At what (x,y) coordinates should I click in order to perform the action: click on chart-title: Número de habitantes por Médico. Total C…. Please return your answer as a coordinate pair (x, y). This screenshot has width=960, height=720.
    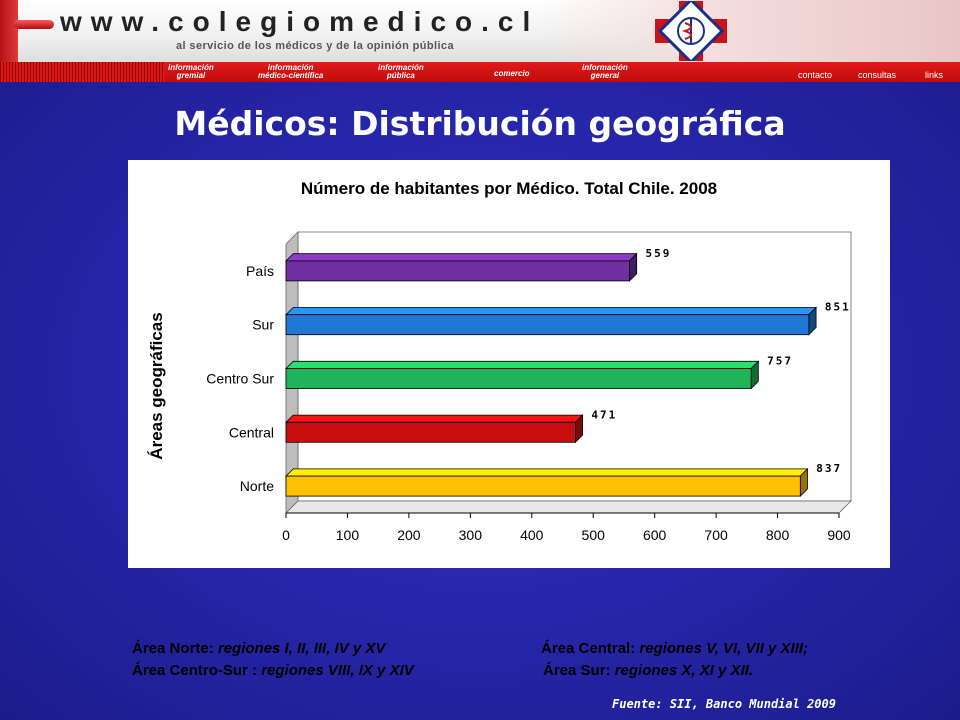
    Looking at the image, I should click on (509, 188).